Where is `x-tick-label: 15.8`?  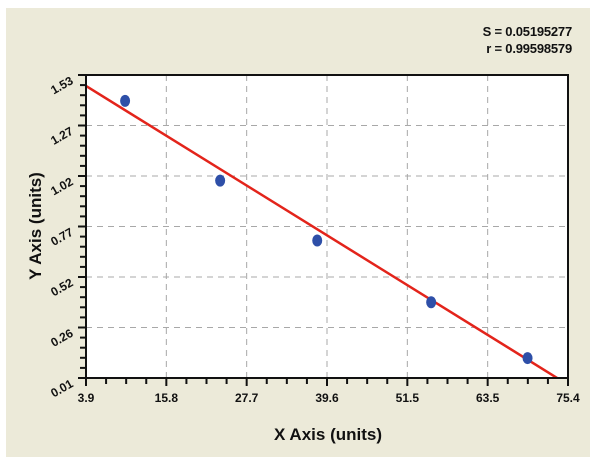
x-tick-label: 15.8 is located at coordinates (167, 398).